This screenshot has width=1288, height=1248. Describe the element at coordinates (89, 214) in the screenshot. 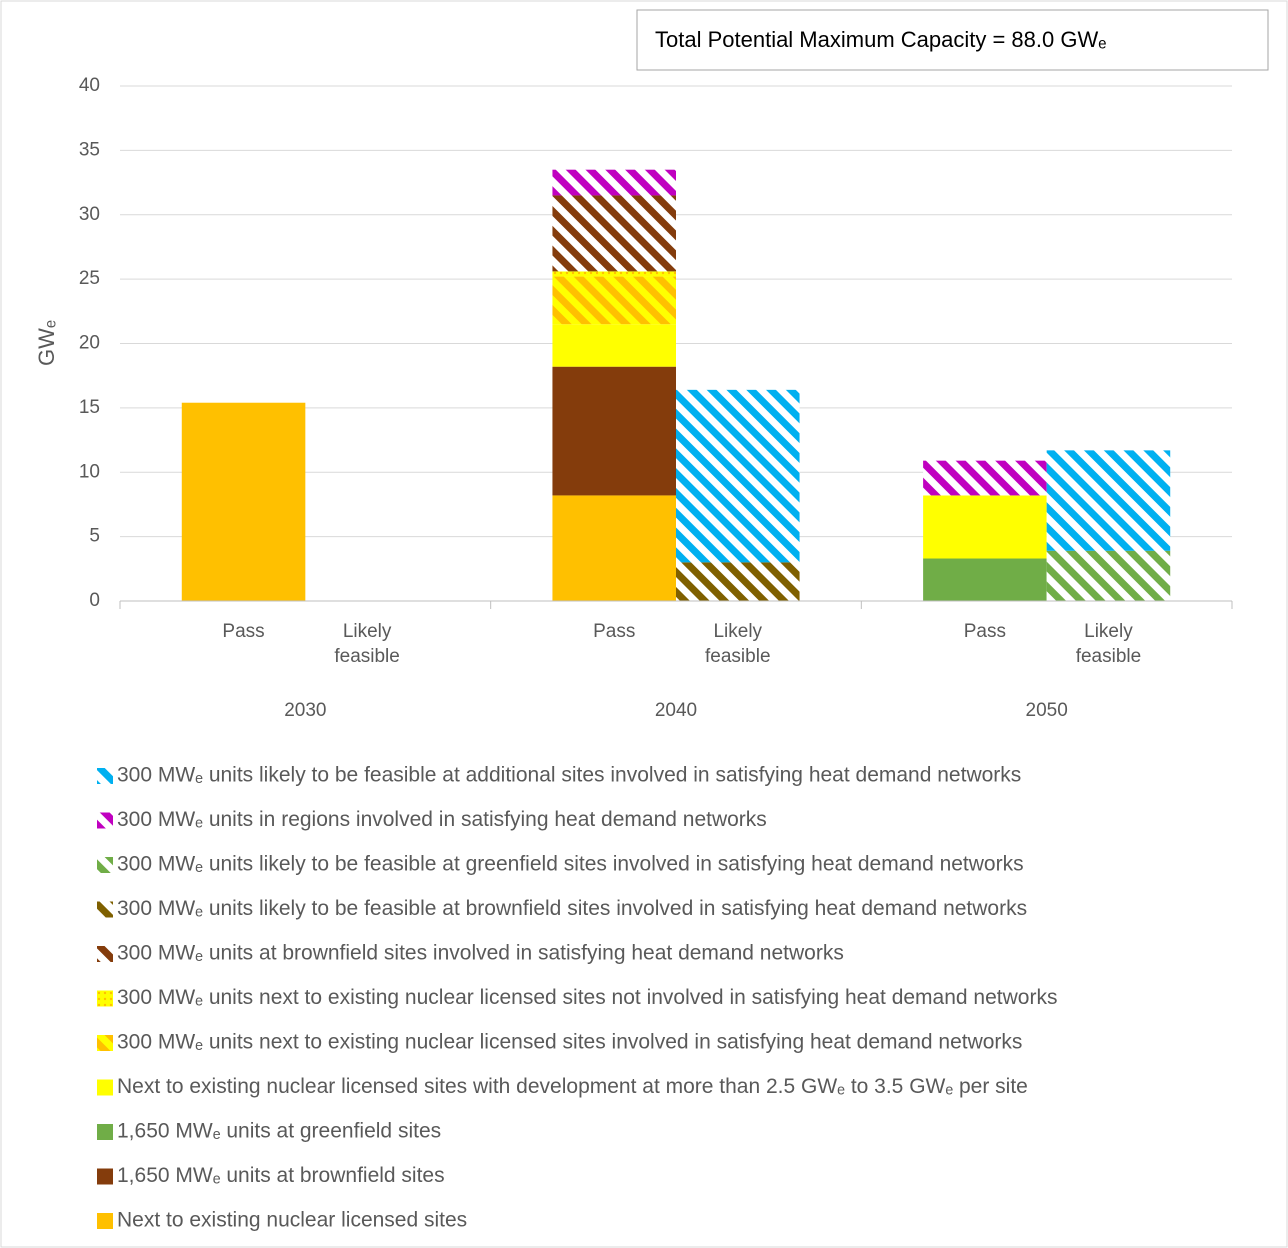

I see `y-tick-label: 30` at that location.